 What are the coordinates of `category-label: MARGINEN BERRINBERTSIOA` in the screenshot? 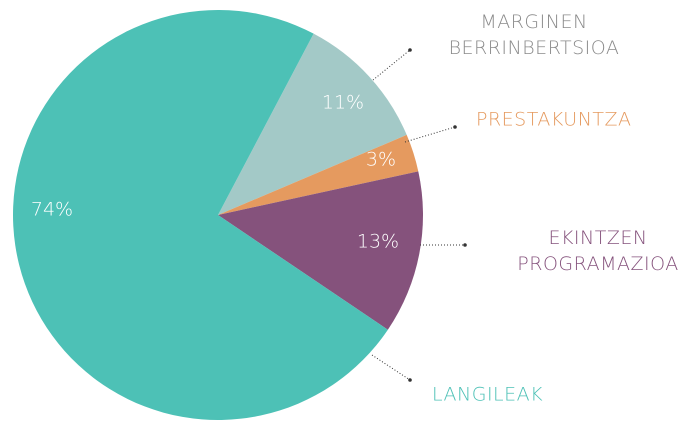 It's located at (534, 35).